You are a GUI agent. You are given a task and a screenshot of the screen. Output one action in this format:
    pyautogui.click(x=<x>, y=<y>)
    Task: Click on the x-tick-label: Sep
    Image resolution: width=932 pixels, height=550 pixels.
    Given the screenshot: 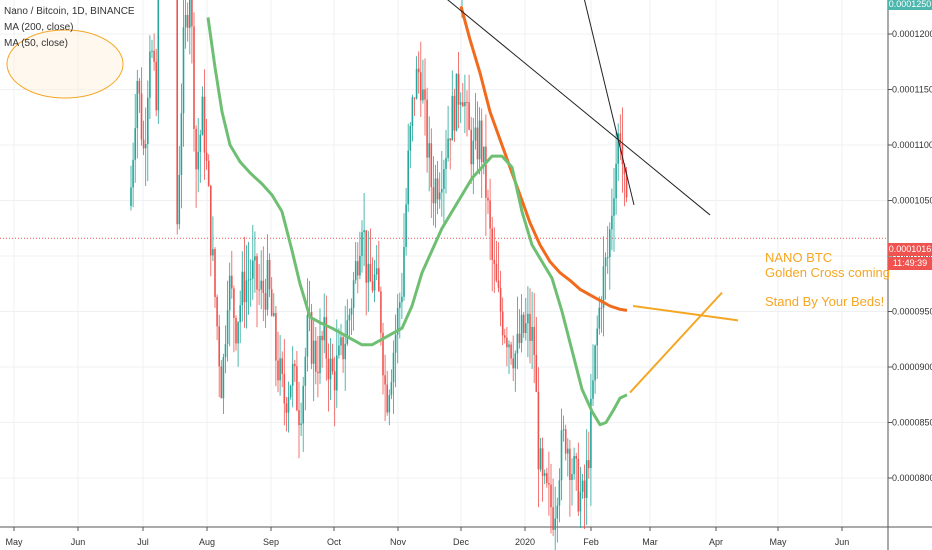 What is the action you would take?
    pyautogui.click(x=271, y=542)
    